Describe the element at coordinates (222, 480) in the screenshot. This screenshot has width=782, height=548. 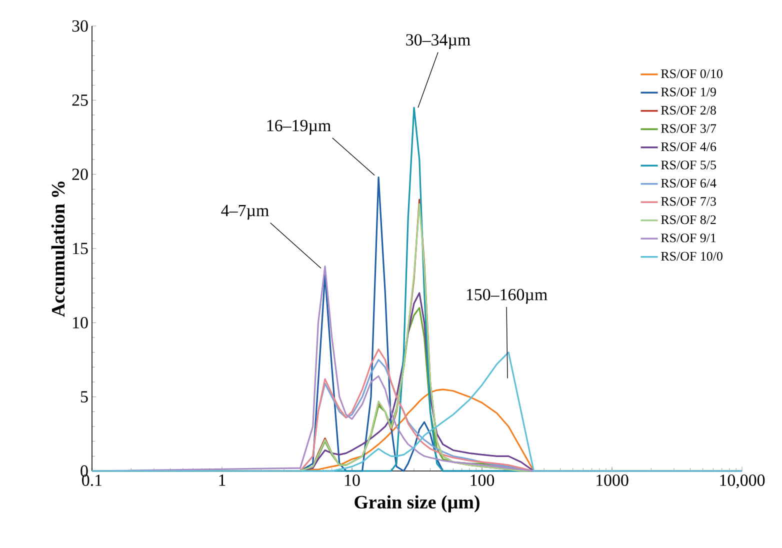
I see `x-tick-label: 1` at that location.